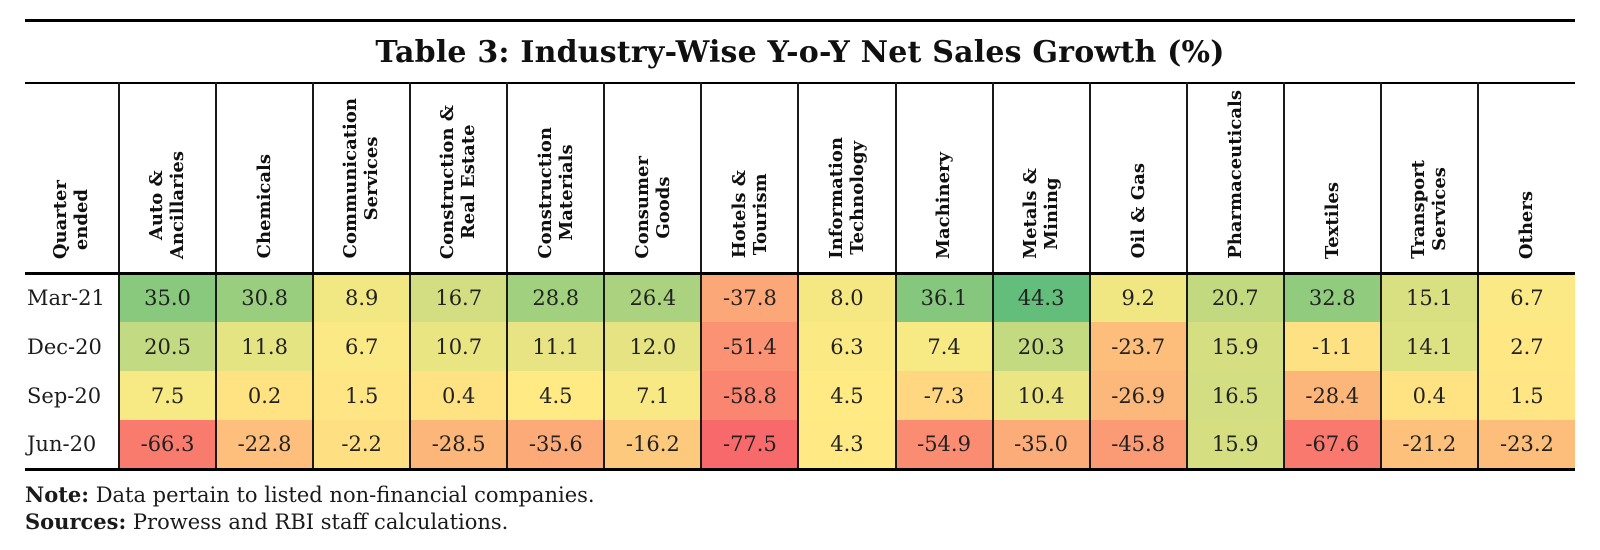  I want to click on heatmap-cell: 36.1, so click(943, 298).